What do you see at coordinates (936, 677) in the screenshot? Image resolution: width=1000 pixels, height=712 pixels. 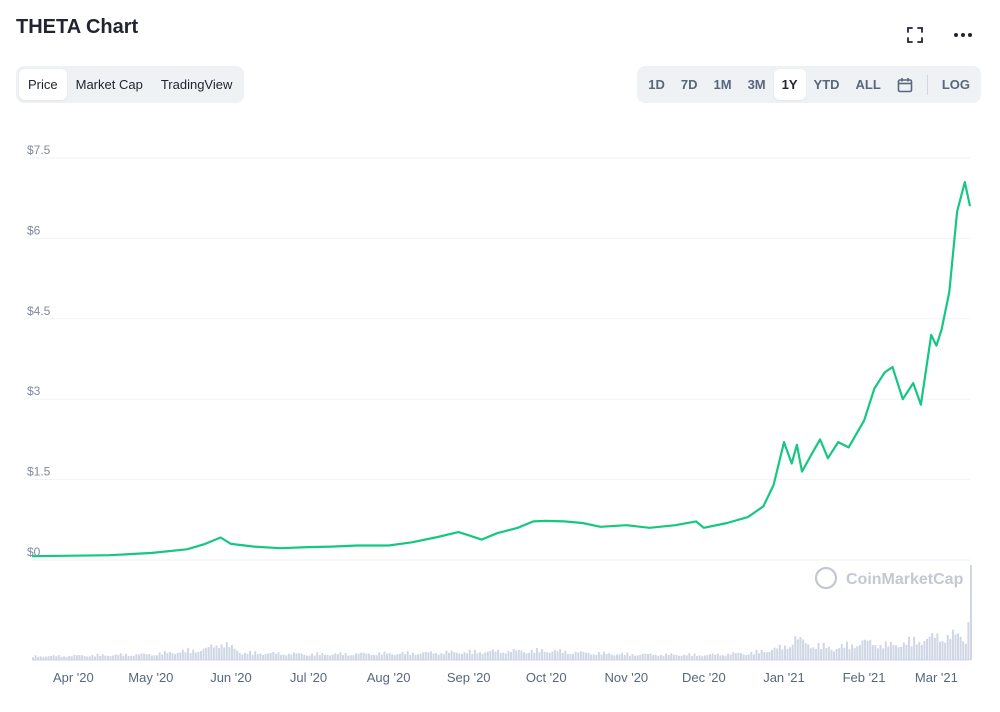 I see `x-tick-label: Mar '21` at bounding box center [936, 677].